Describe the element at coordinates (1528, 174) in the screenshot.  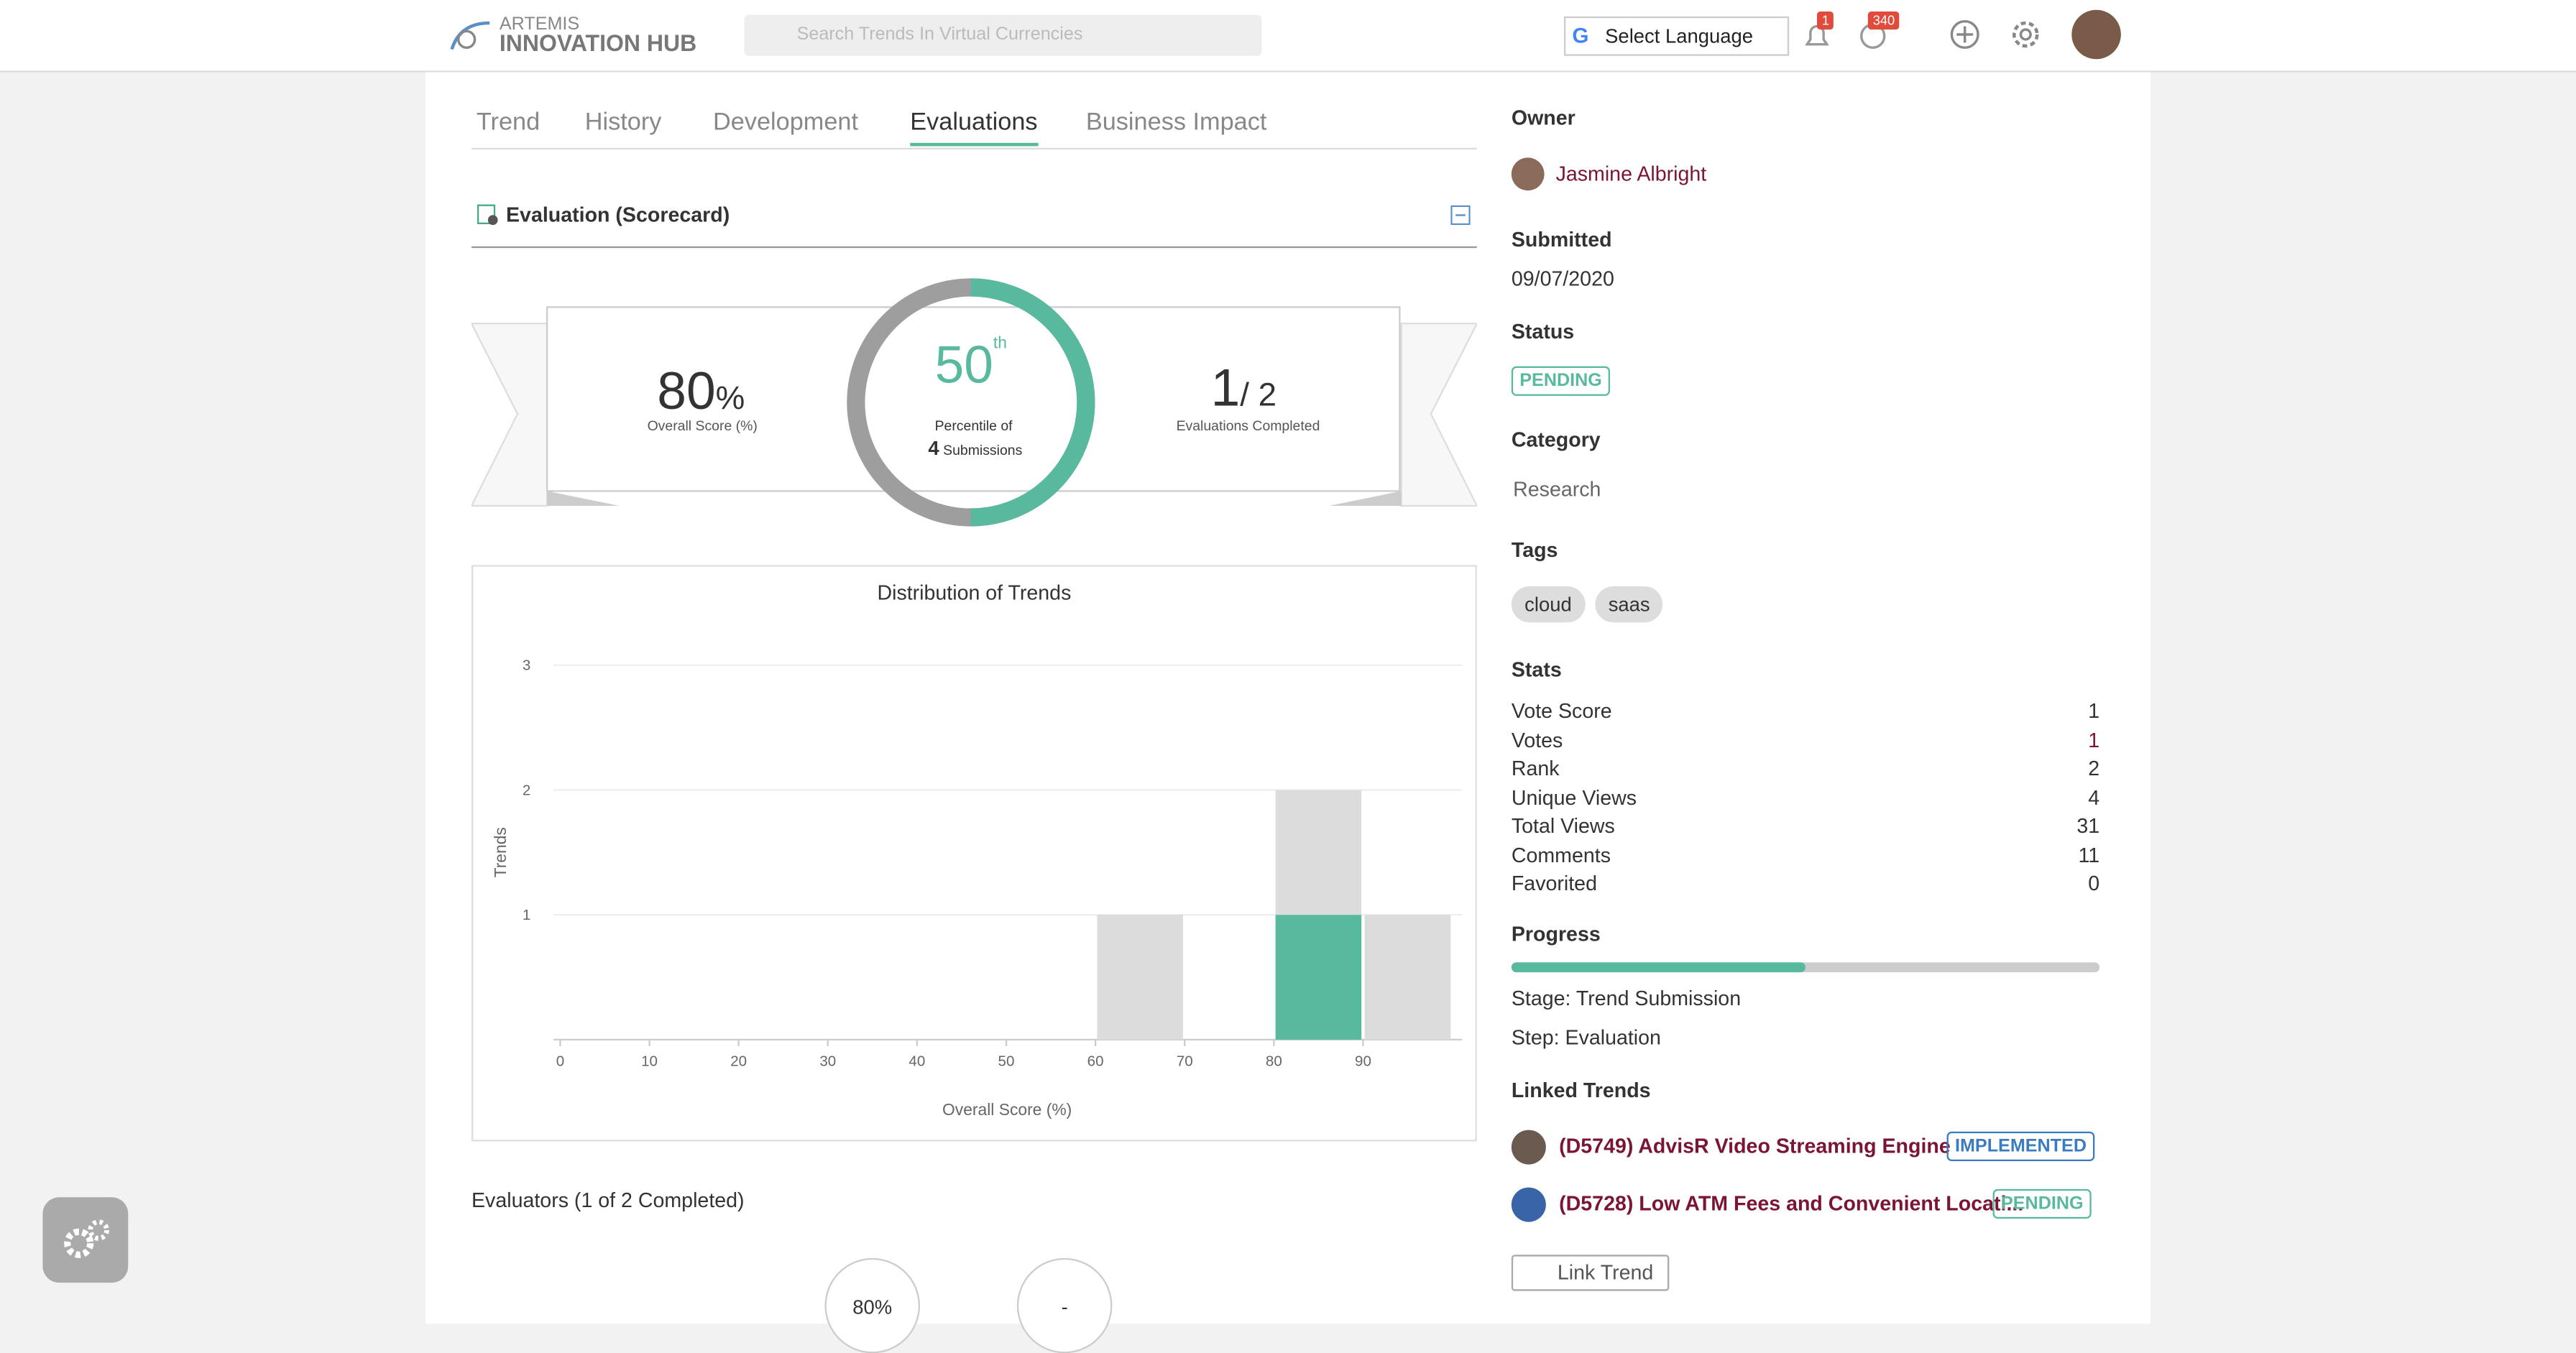
I see `owner-avatar` at that location.